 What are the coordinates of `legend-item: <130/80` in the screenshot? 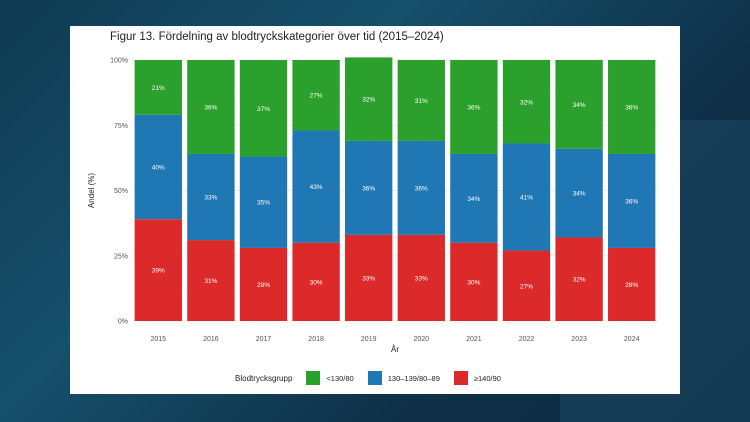 It's located at (330, 378).